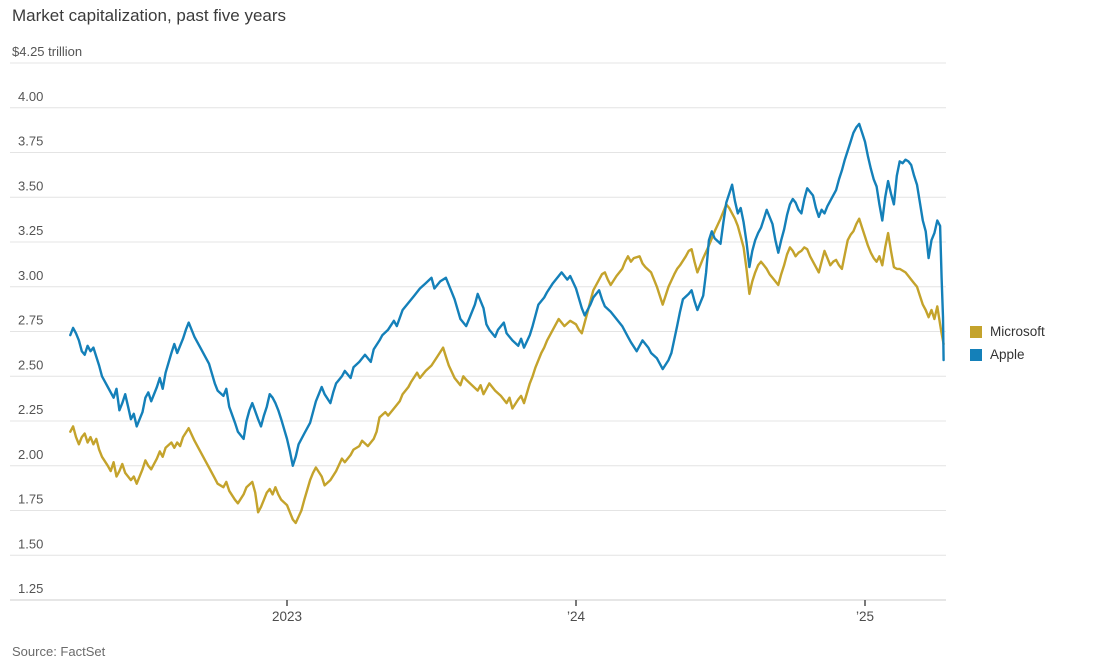 The height and width of the screenshot is (671, 1096). Describe the element at coordinates (287, 616) in the screenshot. I see `x-tick-label: 2023` at that location.